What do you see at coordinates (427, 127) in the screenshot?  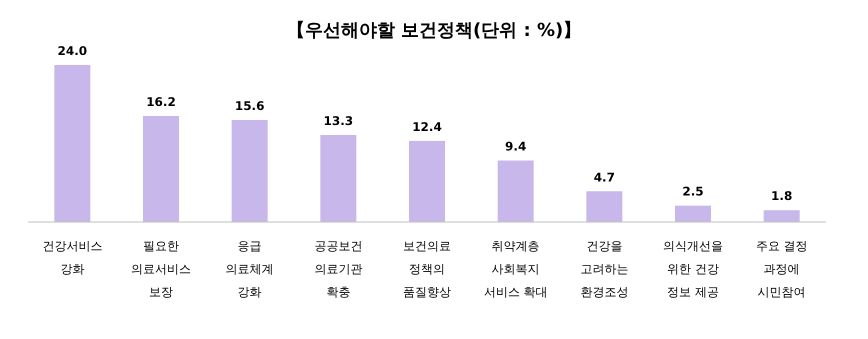 I see `data-label: 12.4` at bounding box center [427, 127].